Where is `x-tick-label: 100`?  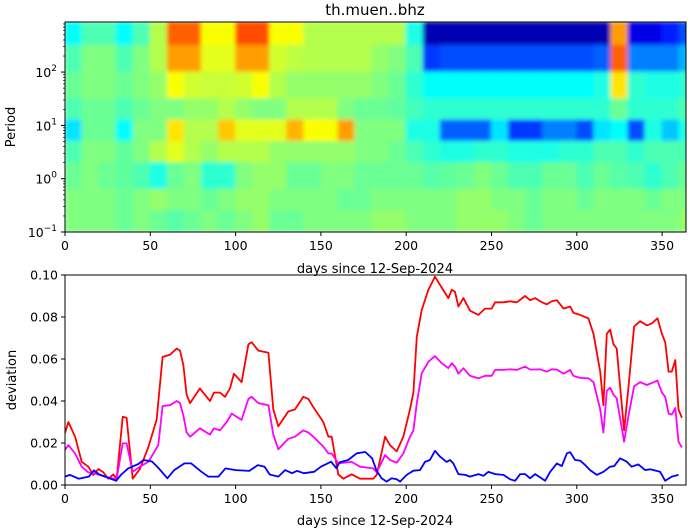
x-tick-label: 100 is located at coordinates (236, 498).